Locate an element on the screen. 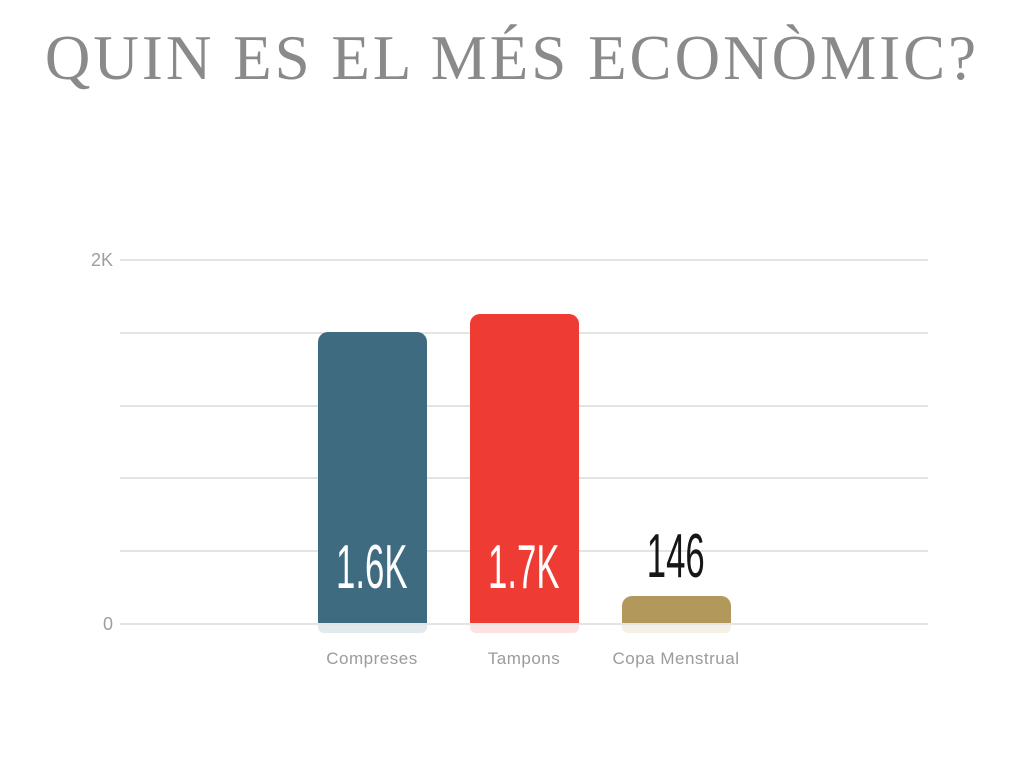 This screenshot has width=1024, height=768. bar-tampons is located at coordinates (524, 468).